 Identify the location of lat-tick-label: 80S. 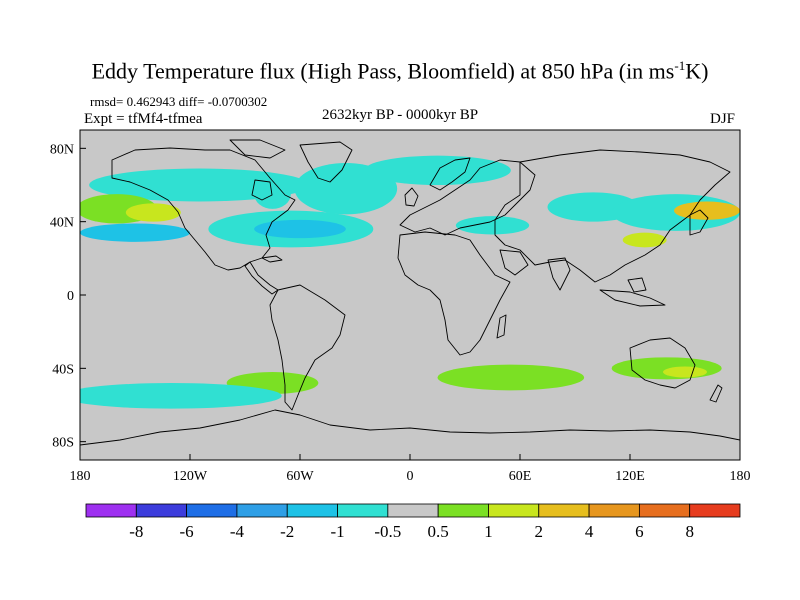
(63, 443).